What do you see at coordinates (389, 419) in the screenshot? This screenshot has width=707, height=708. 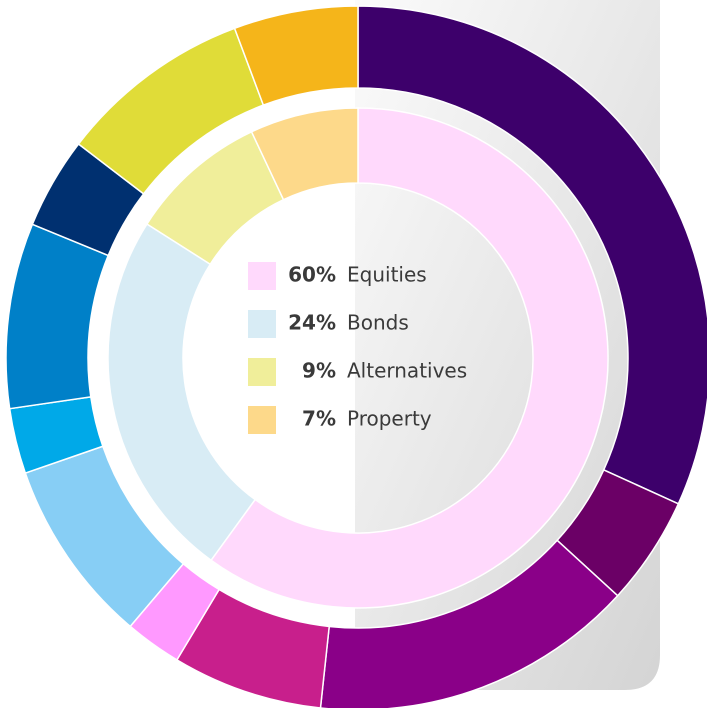 I see `legend-label: Property` at bounding box center [389, 419].